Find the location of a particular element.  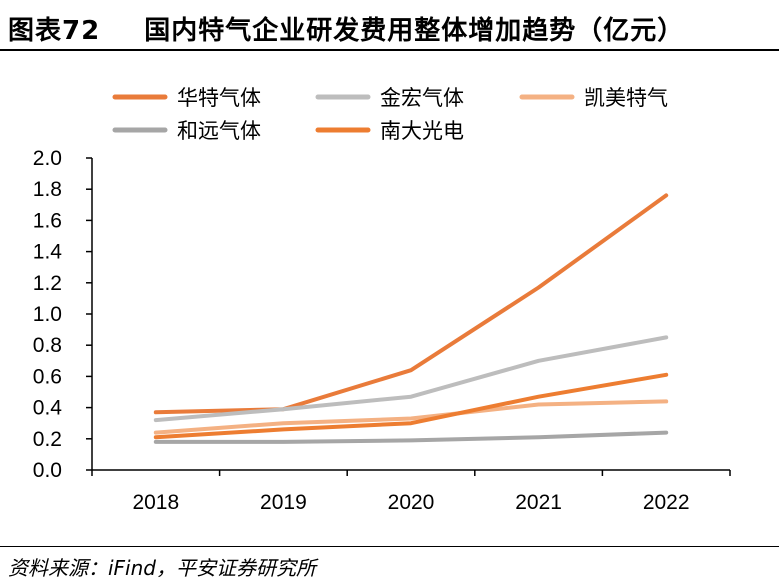

legend-label: 和远气体 is located at coordinates (219, 131).